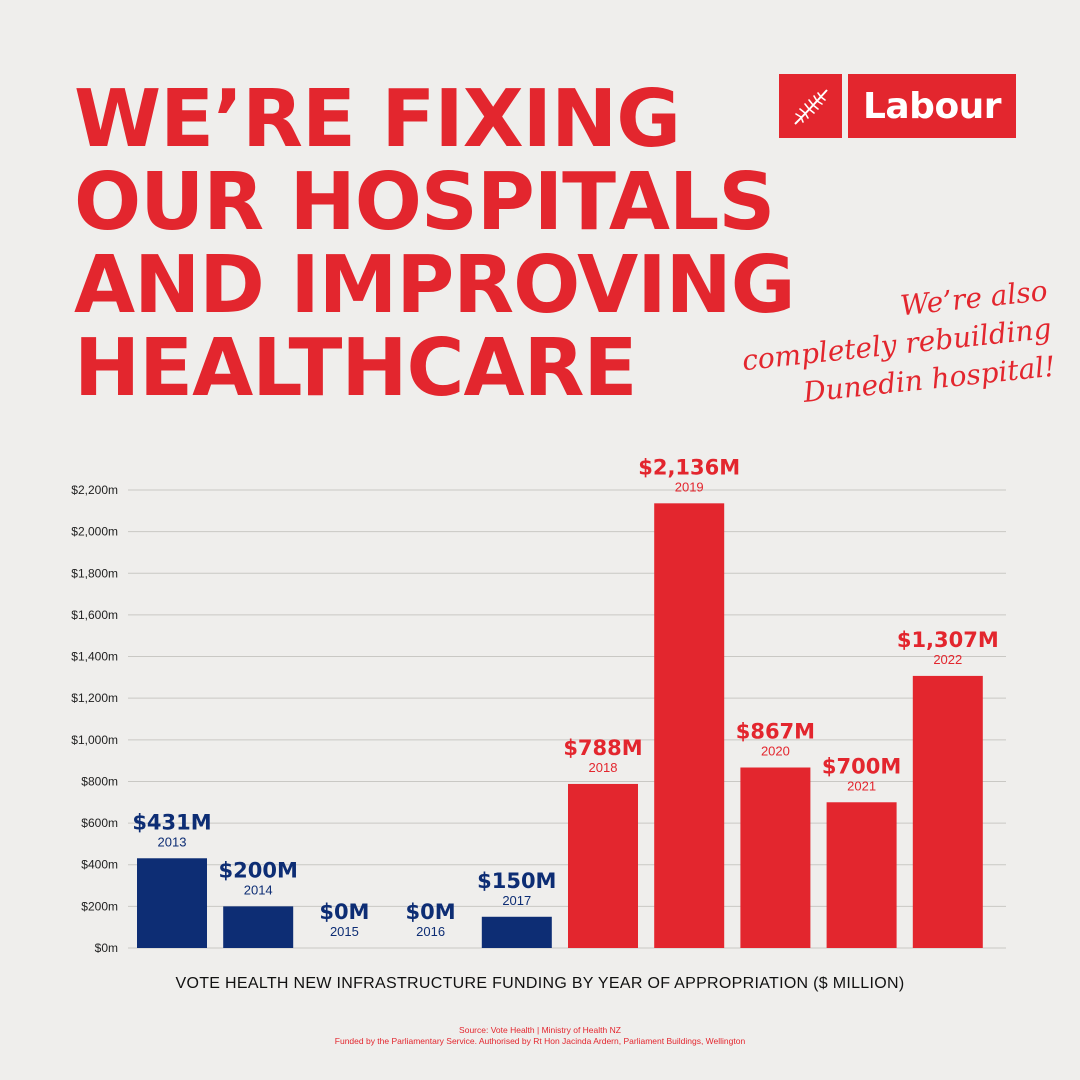 This screenshot has width=1080, height=1080. What do you see at coordinates (99, 823) in the screenshot?
I see `y-tick-label: $600m` at bounding box center [99, 823].